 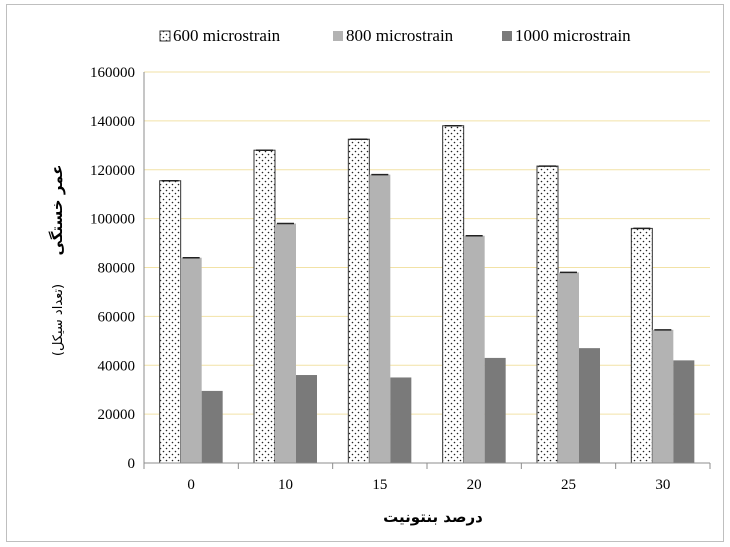 What do you see at coordinates (428, 485) in the screenshot?
I see `x-tick-labels: 0 10 15 20 25 30` at bounding box center [428, 485].